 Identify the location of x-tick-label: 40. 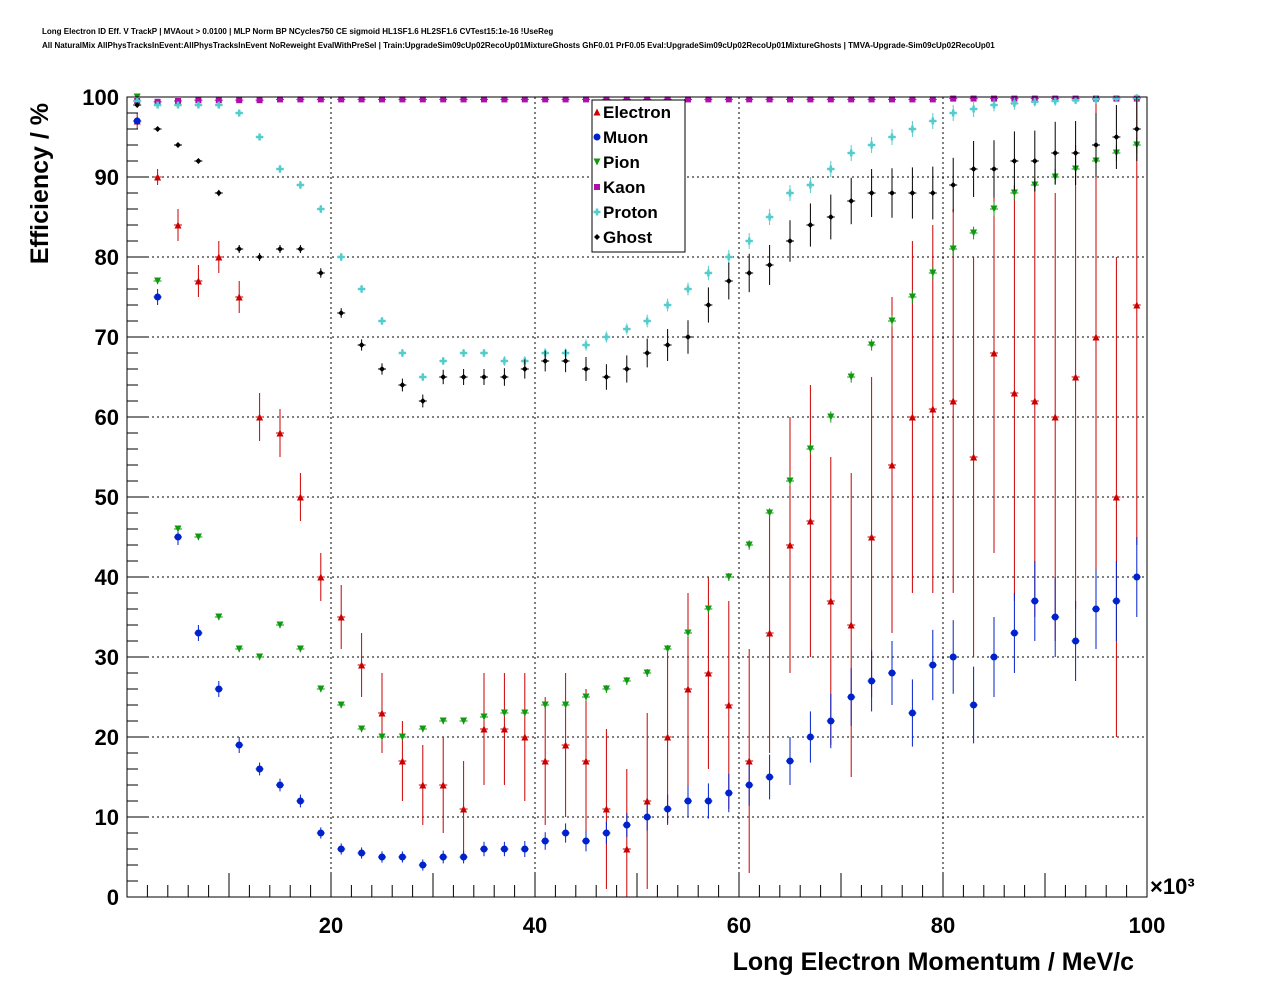
(535, 925).